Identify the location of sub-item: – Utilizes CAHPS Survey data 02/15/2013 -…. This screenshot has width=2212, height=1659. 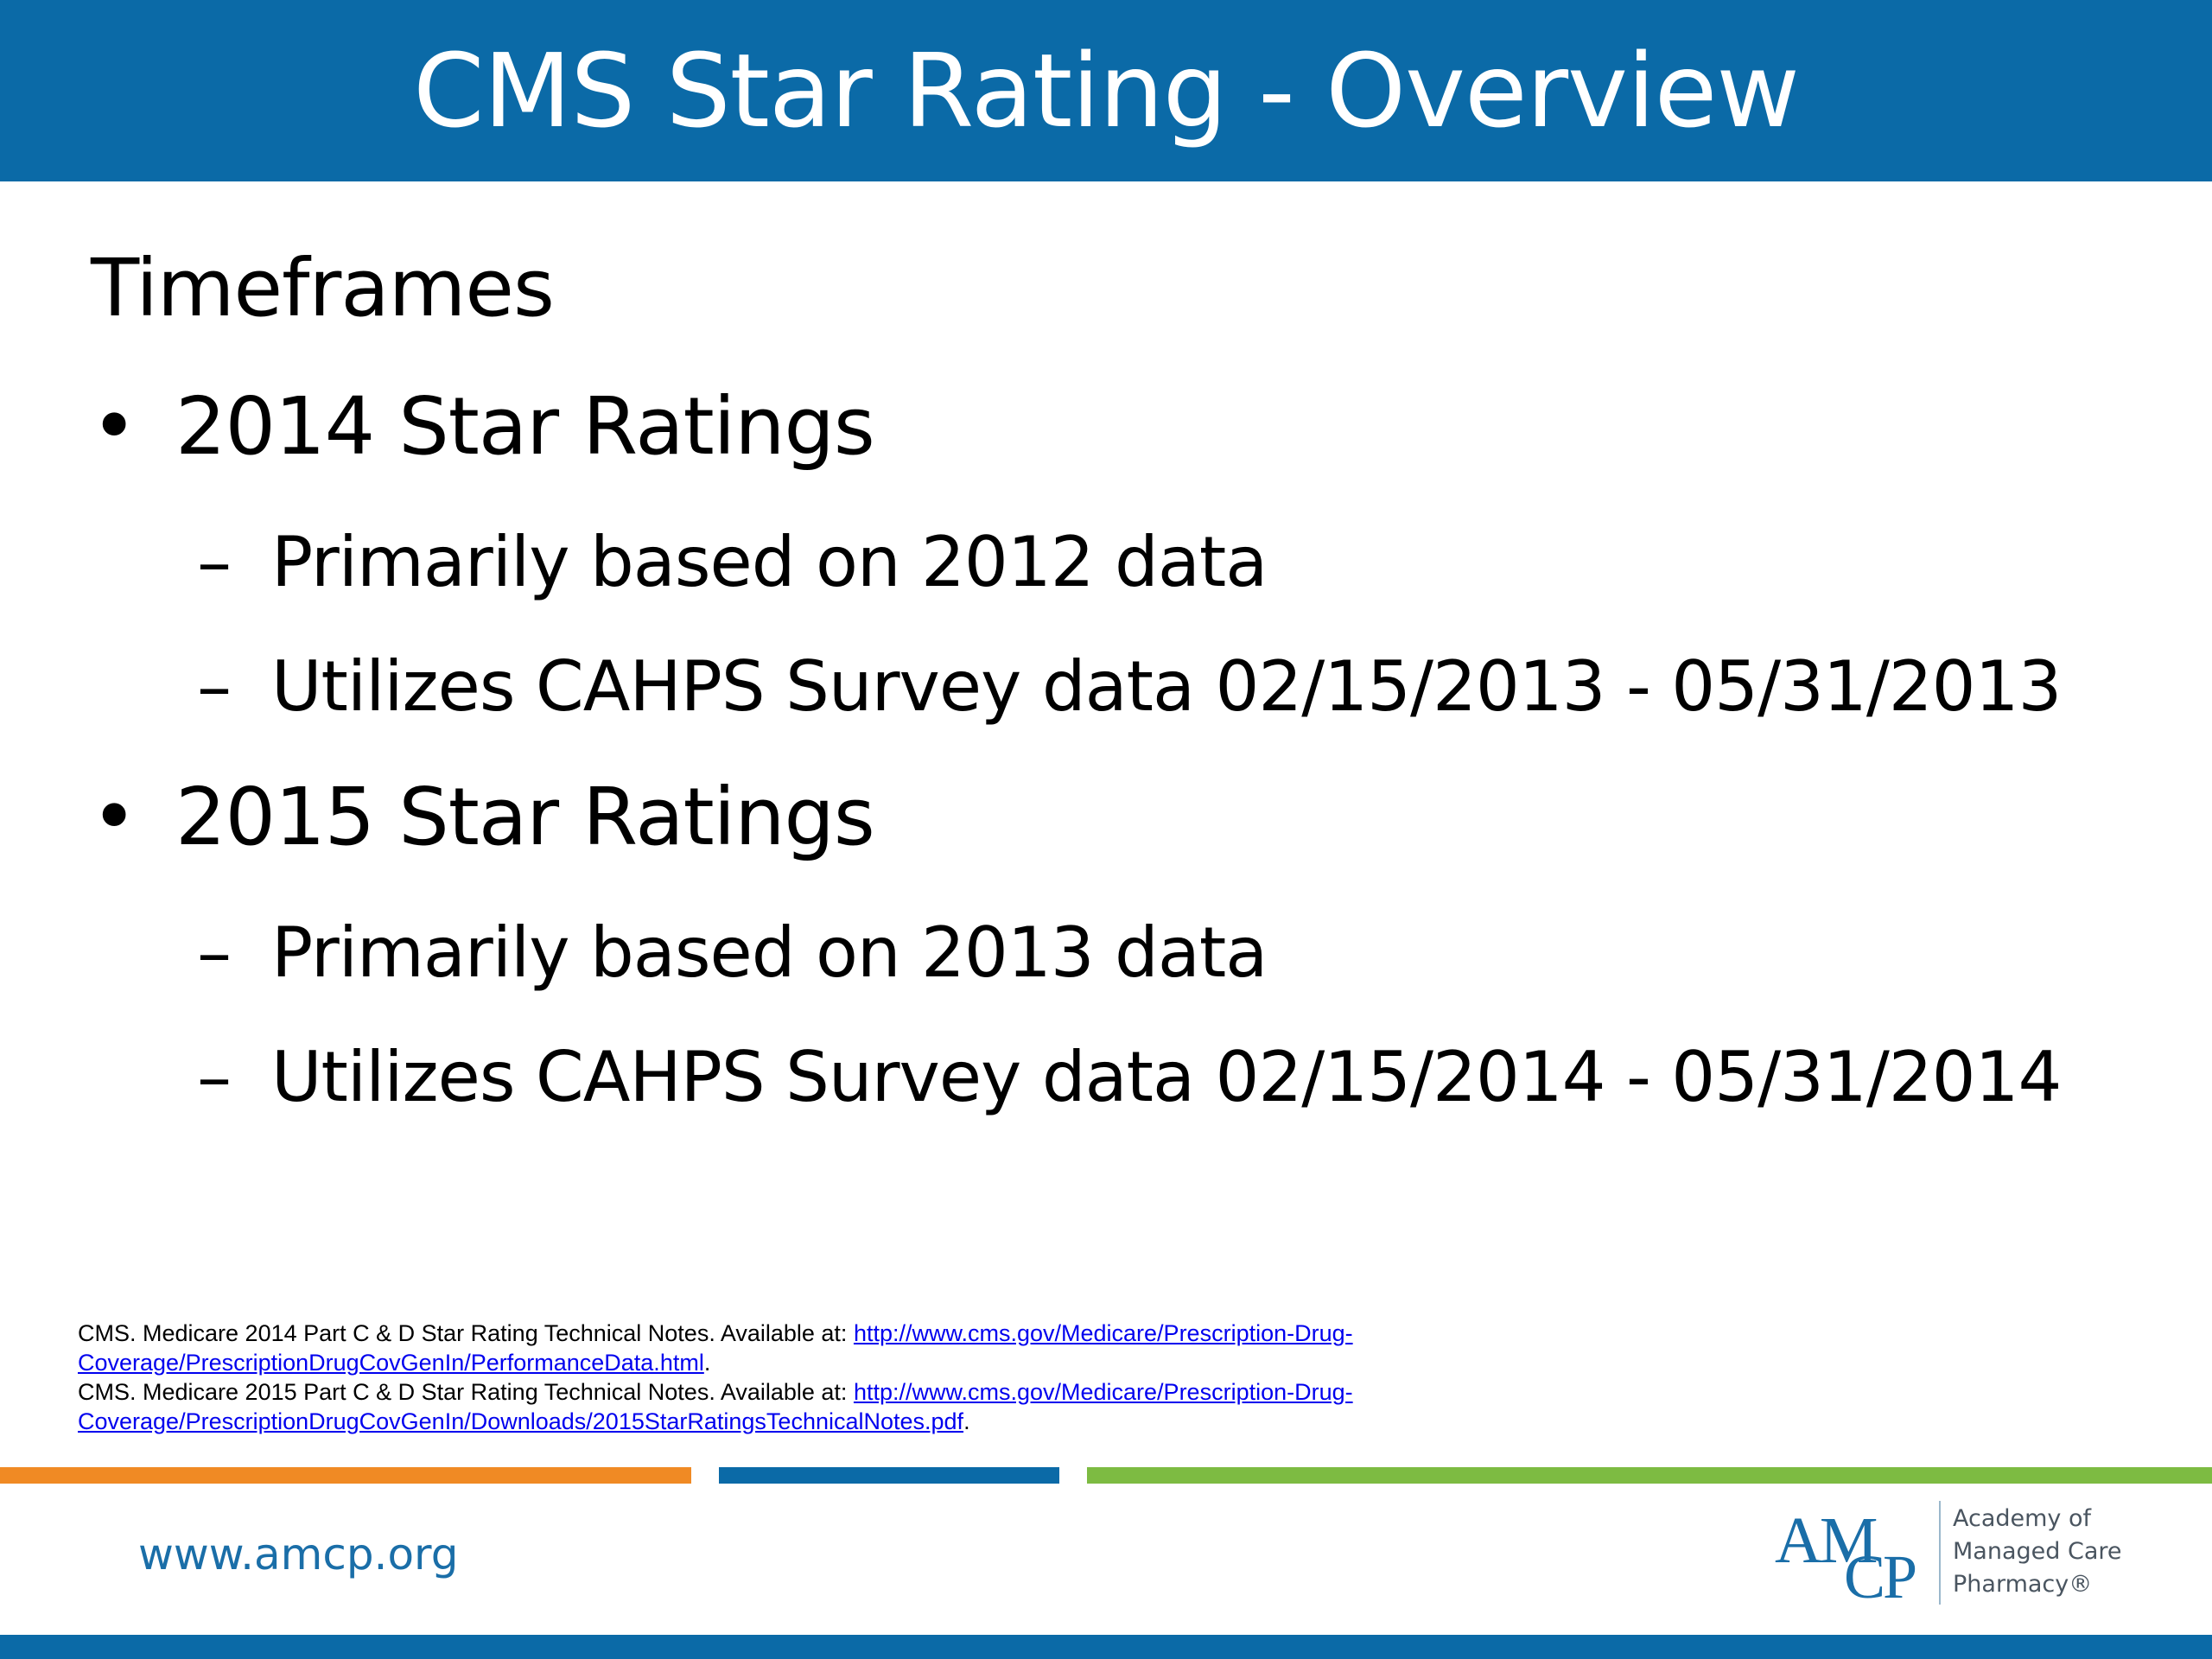
(1129, 686).